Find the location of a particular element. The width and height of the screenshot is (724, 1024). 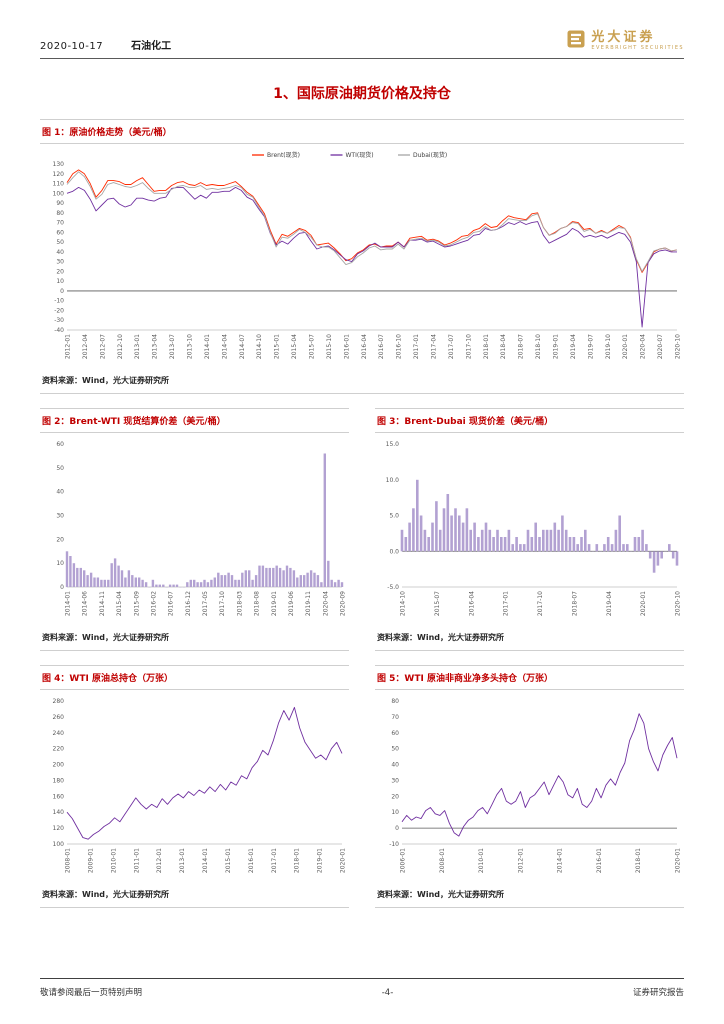

industry-category: 石油化工 is located at coordinates (151, 46).